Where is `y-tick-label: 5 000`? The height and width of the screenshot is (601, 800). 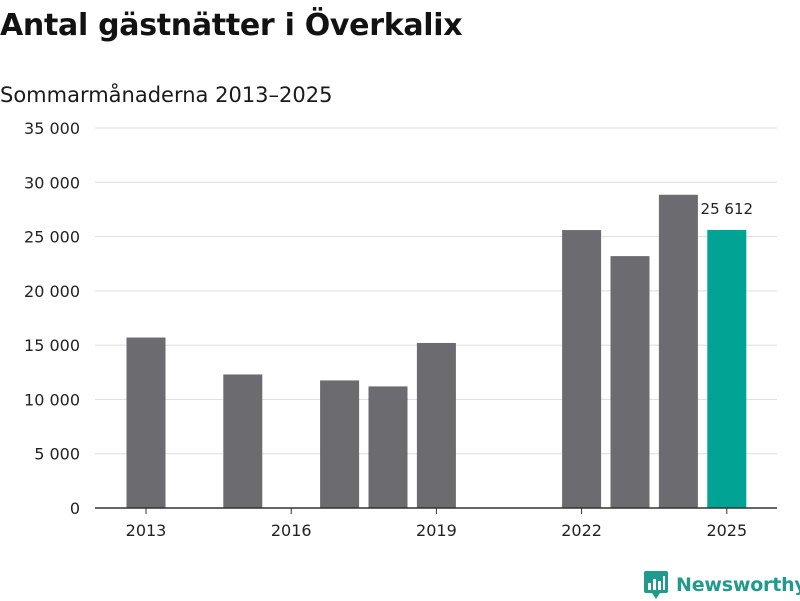 y-tick-label: 5 000 is located at coordinates (57, 454).